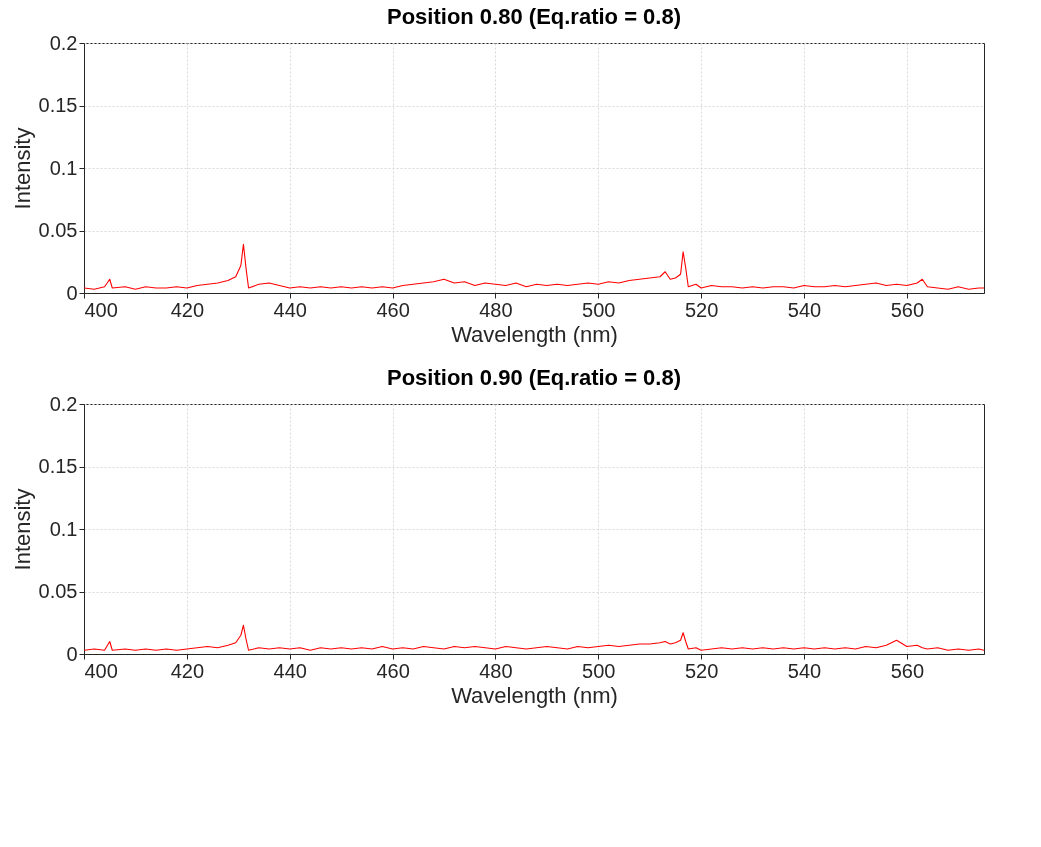 The width and height of the screenshot is (1041, 847). I want to click on chart-title: Position 0.80 (Eq.ratio = 0.8), so click(534, 16).